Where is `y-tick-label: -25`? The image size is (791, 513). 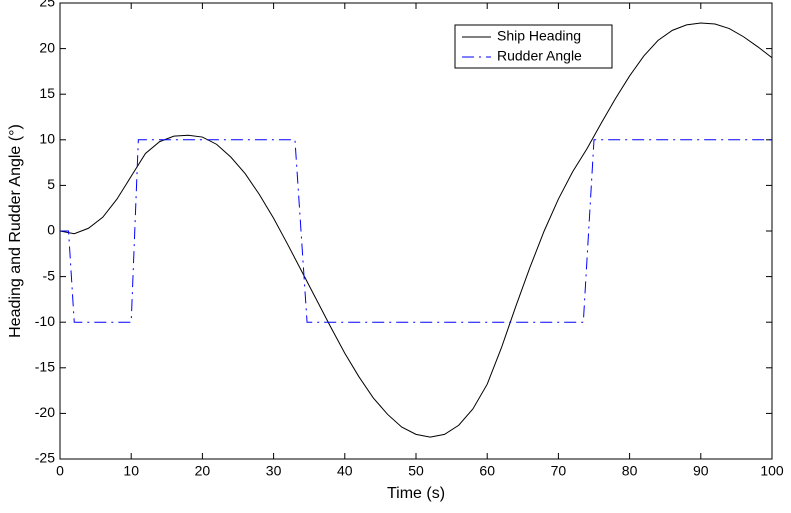 y-tick-label: -25 is located at coordinates (45, 458).